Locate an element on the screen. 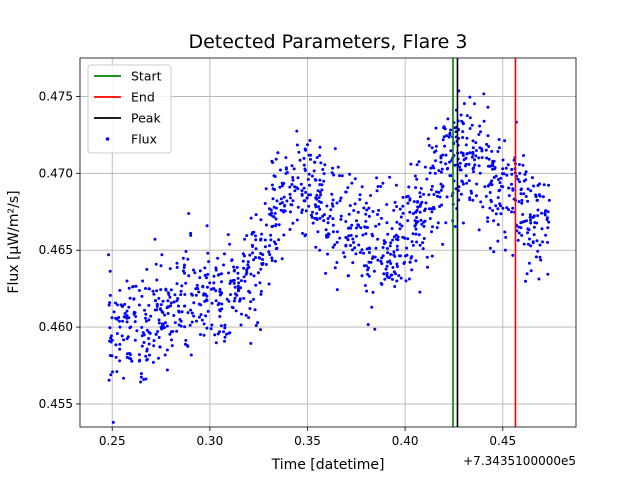  x-tick-label: 0.45 is located at coordinates (502, 441).